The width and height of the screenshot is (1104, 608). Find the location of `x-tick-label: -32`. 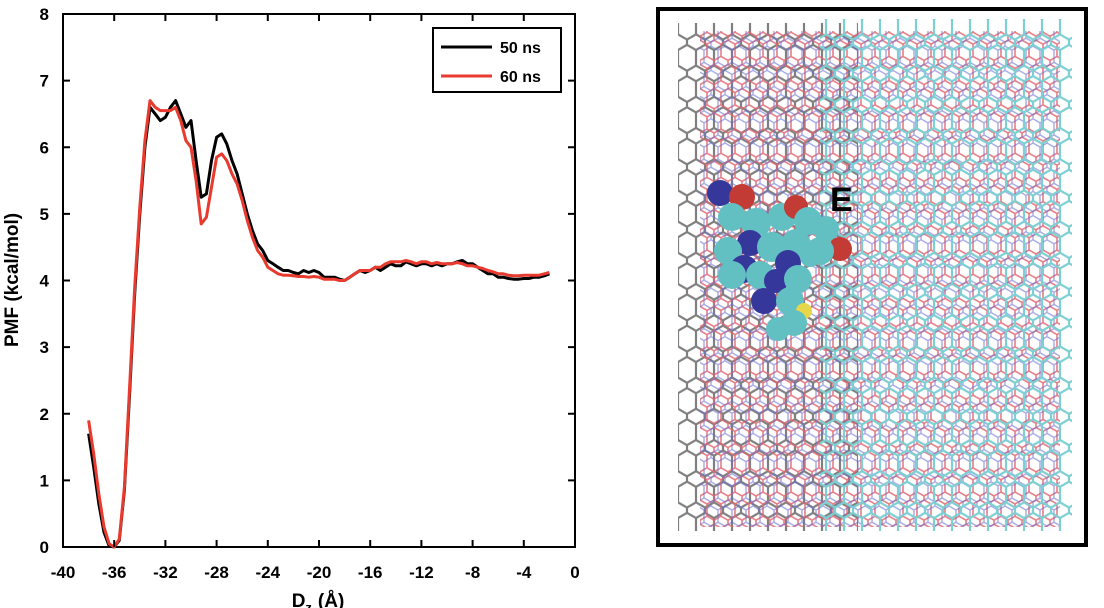

x-tick-label: -32 is located at coordinates (165, 572).